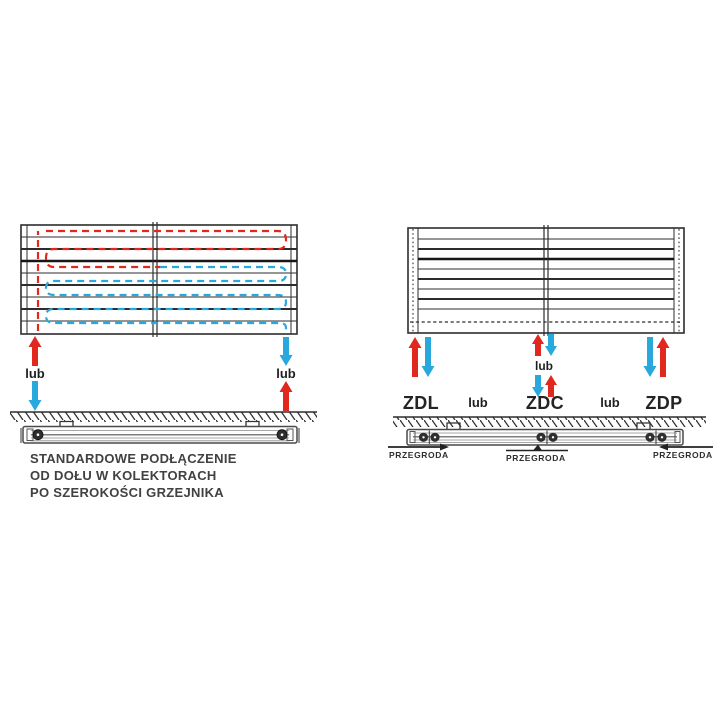 The width and height of the screenshot is (720, 720). I want to click on right-connection-diagram, so click(550, 338).